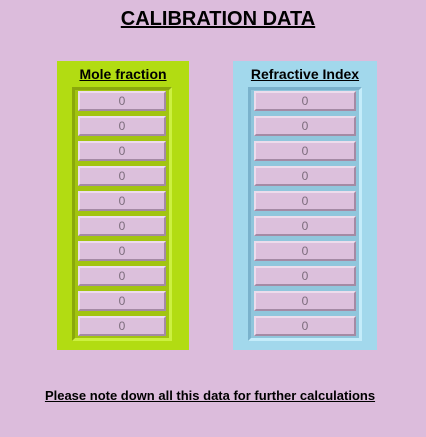 The height and width of the screenshot is (437, 426). I want to click on mole-fraction-cell-4: 0, so click(122, 176).